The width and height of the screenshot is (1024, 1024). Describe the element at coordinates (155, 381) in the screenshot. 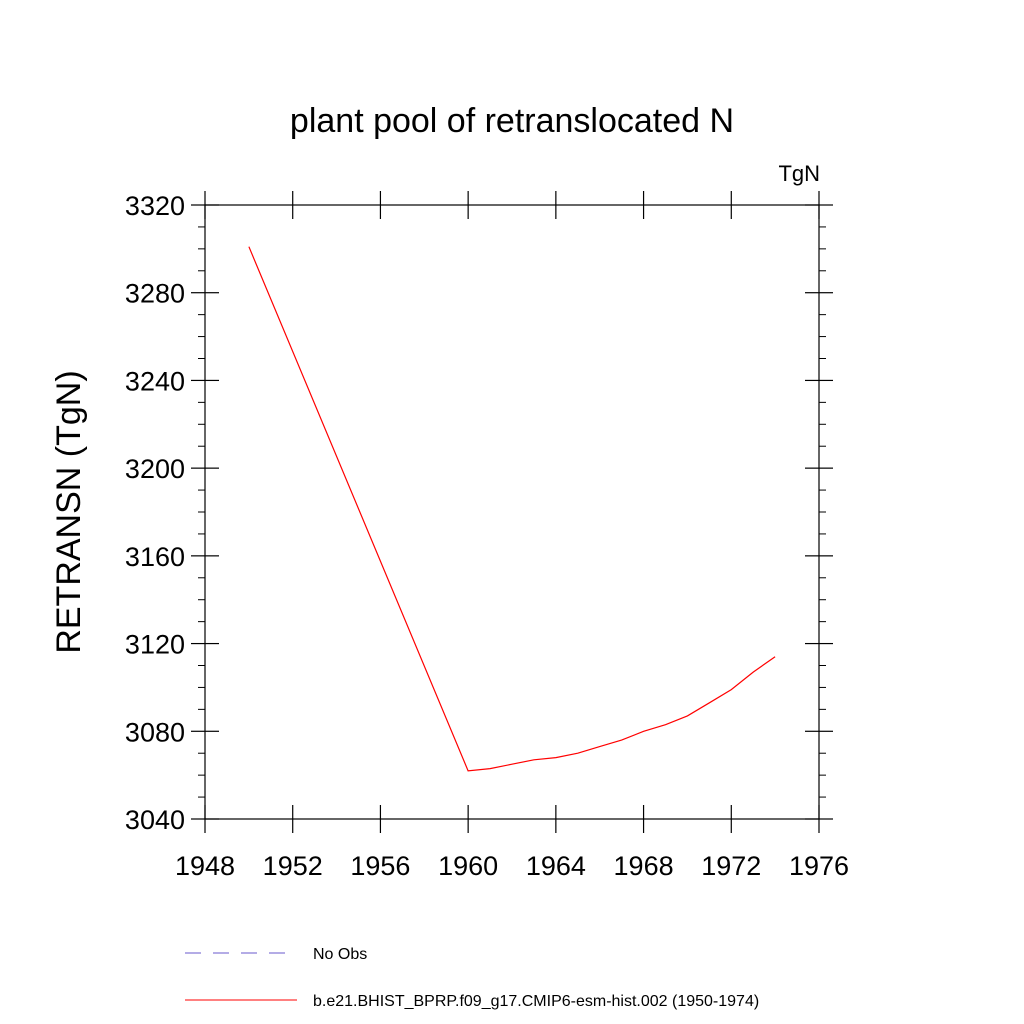

I see `y-tick-label: 3240` at that location.